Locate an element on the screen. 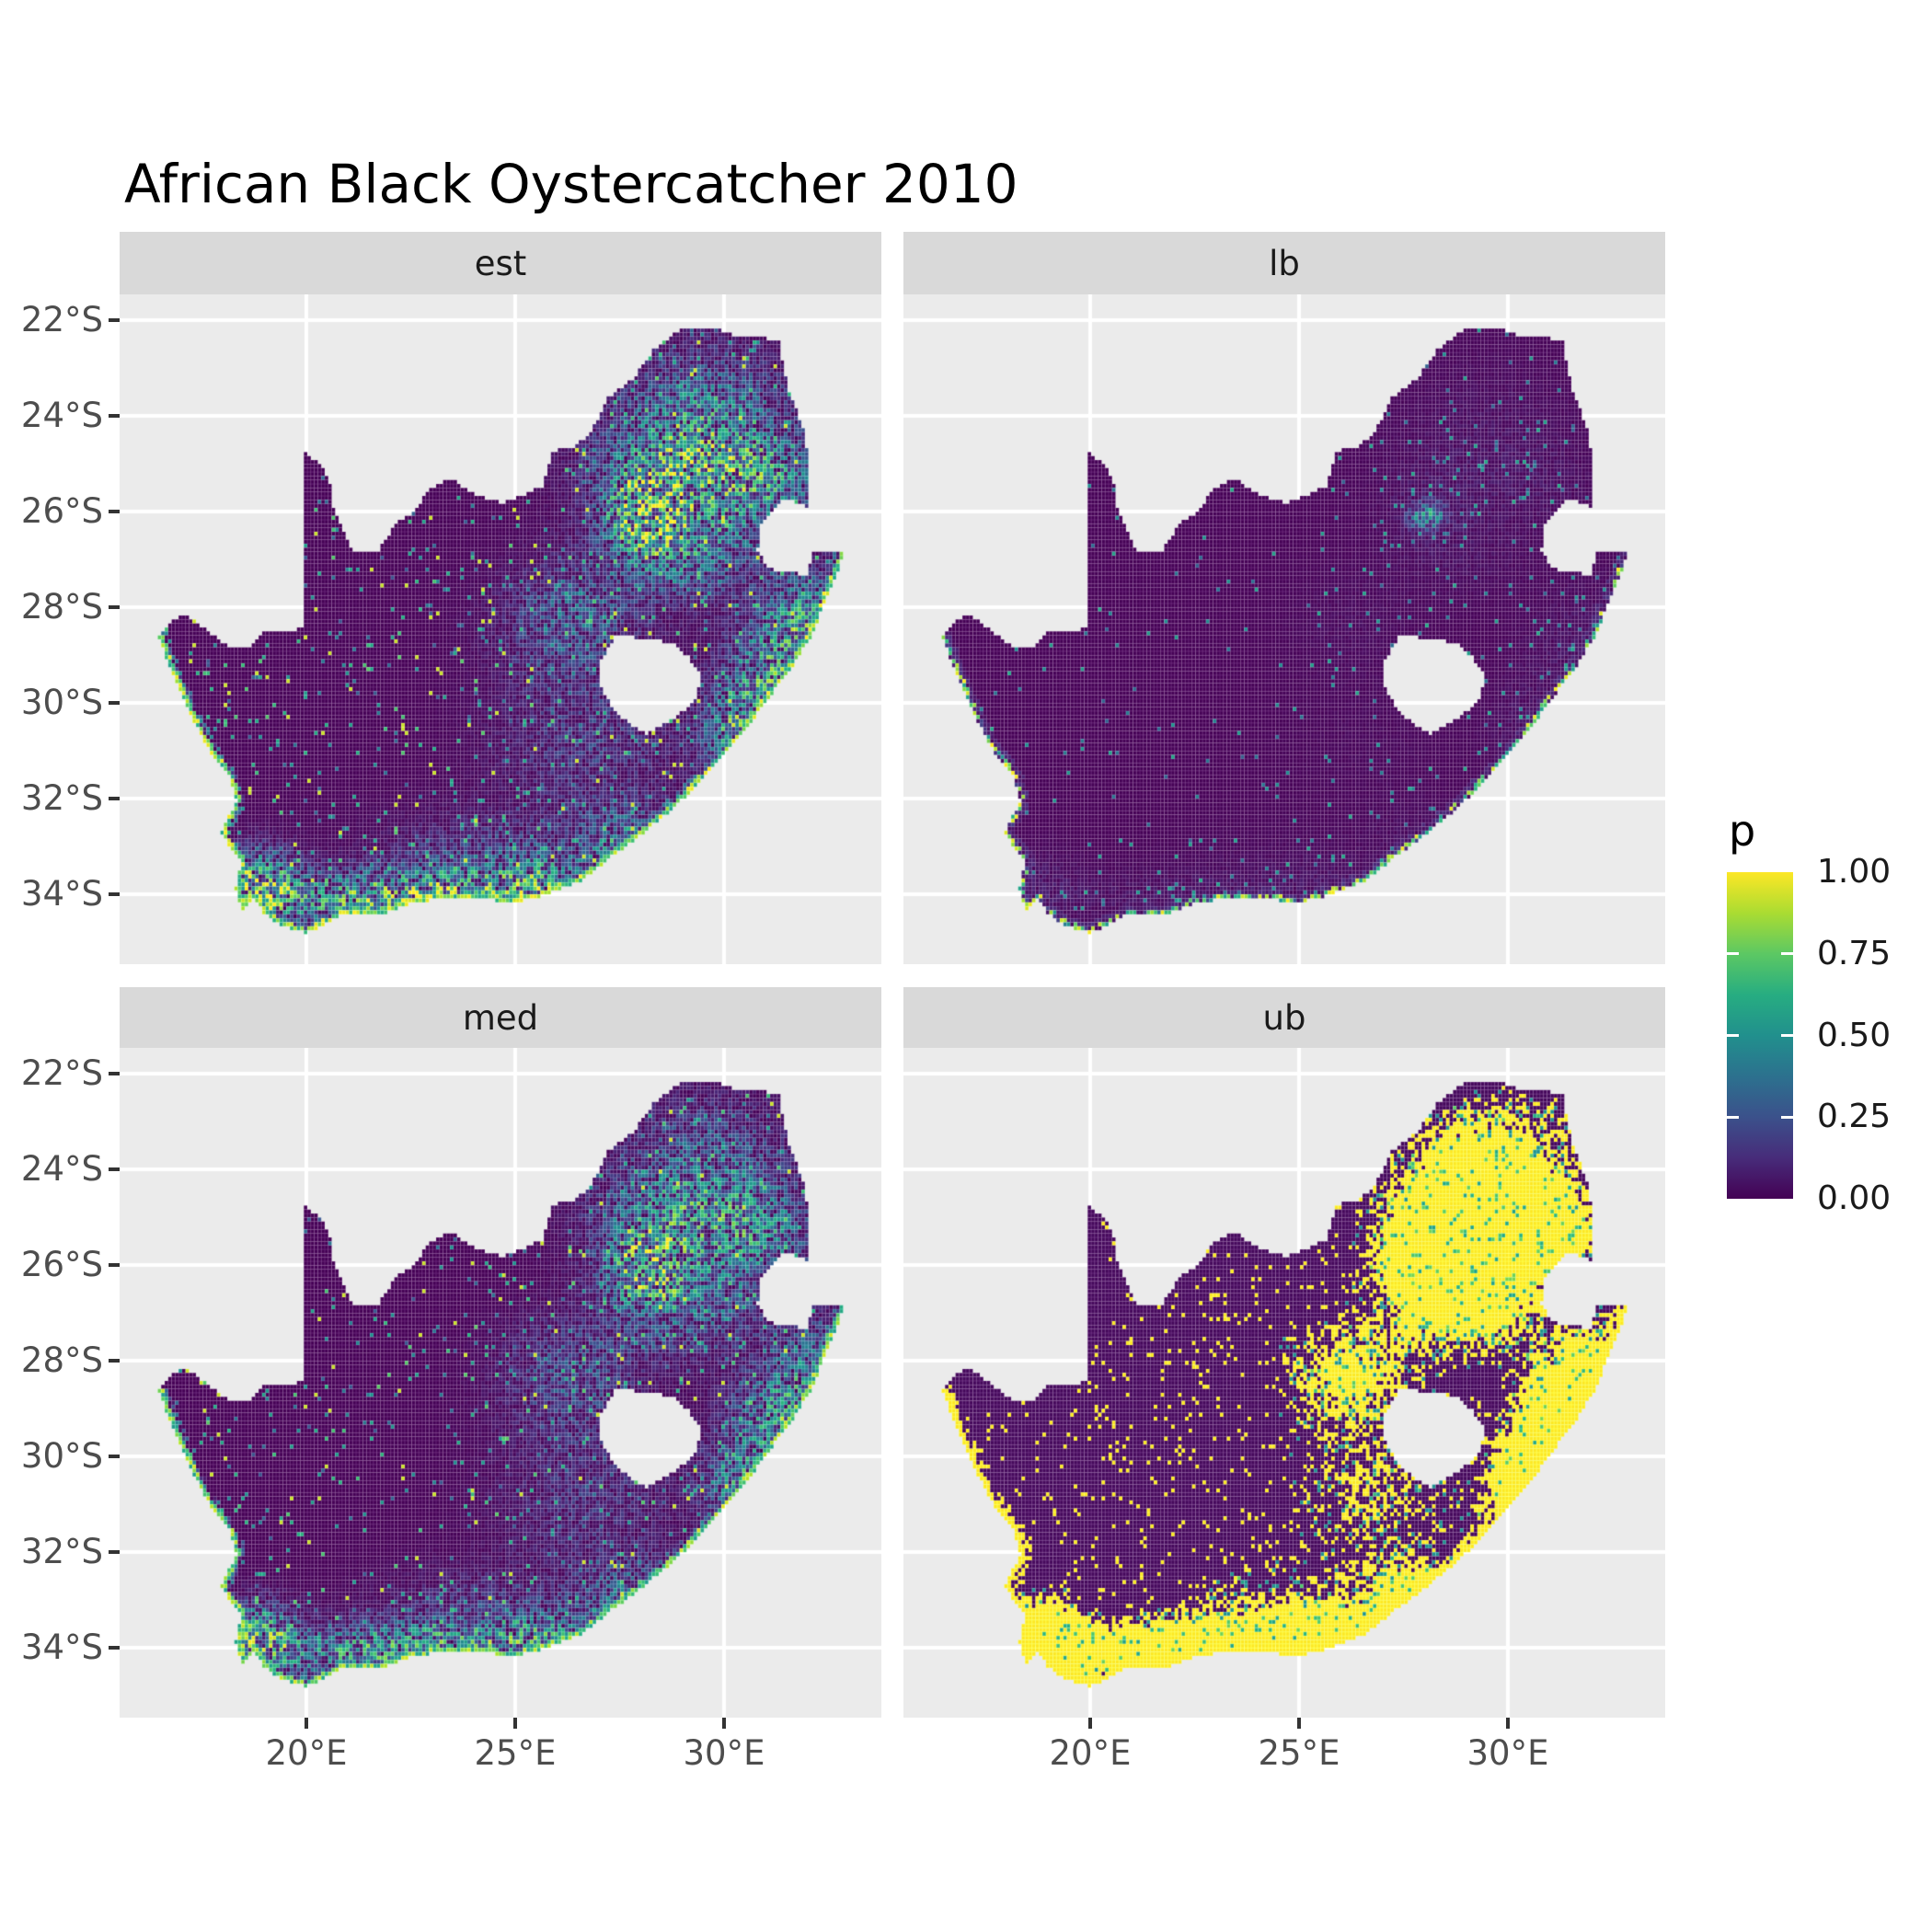  facet-strip-label-med: med is located at coordinates (500, 1018).